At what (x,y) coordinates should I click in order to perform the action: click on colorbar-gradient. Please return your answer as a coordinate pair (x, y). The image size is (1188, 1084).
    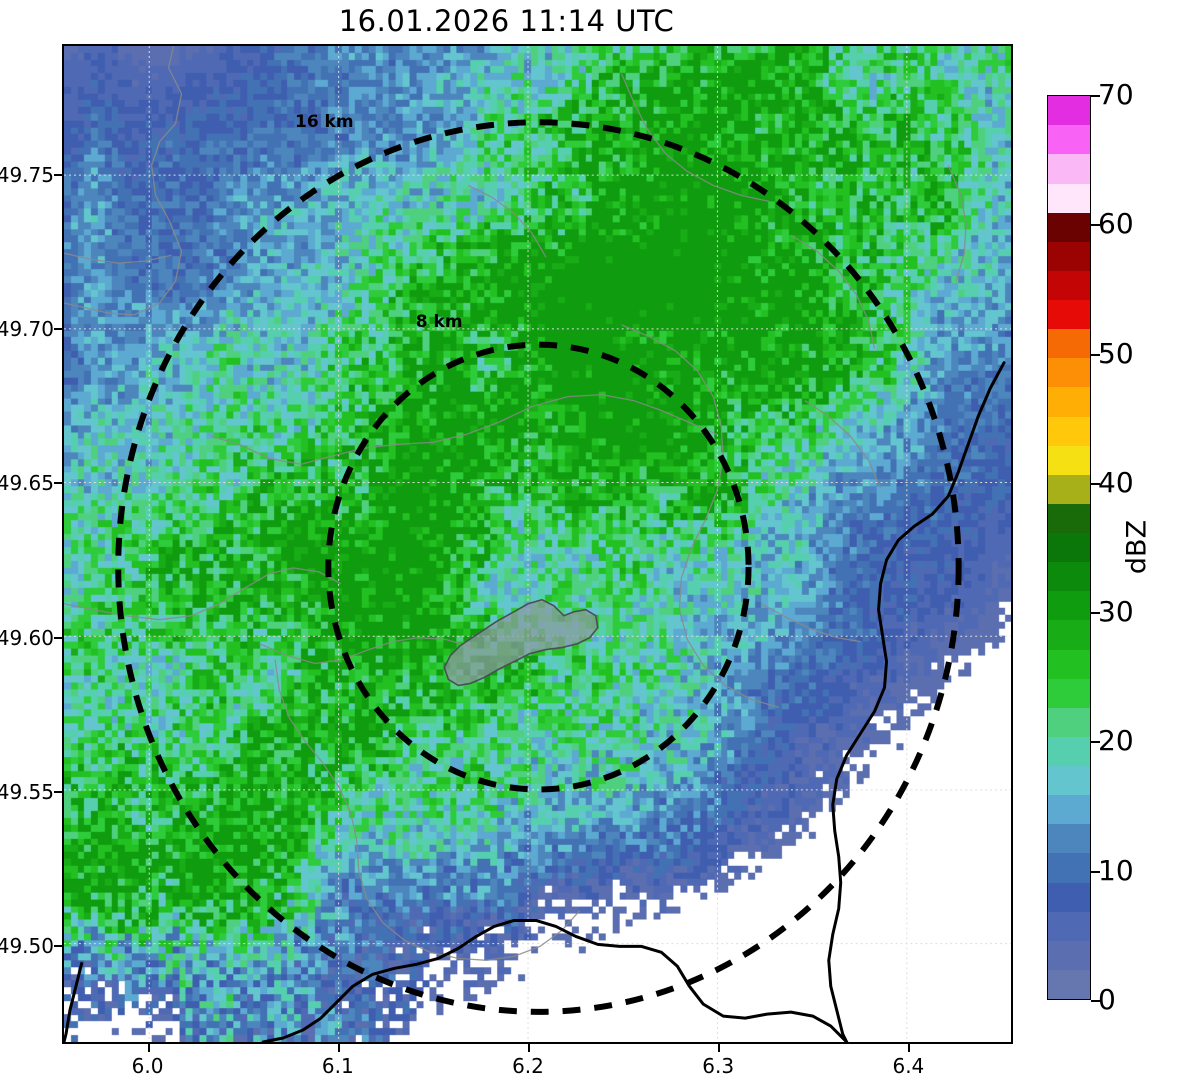
    Looking at the image, I should click on (1069, 547).